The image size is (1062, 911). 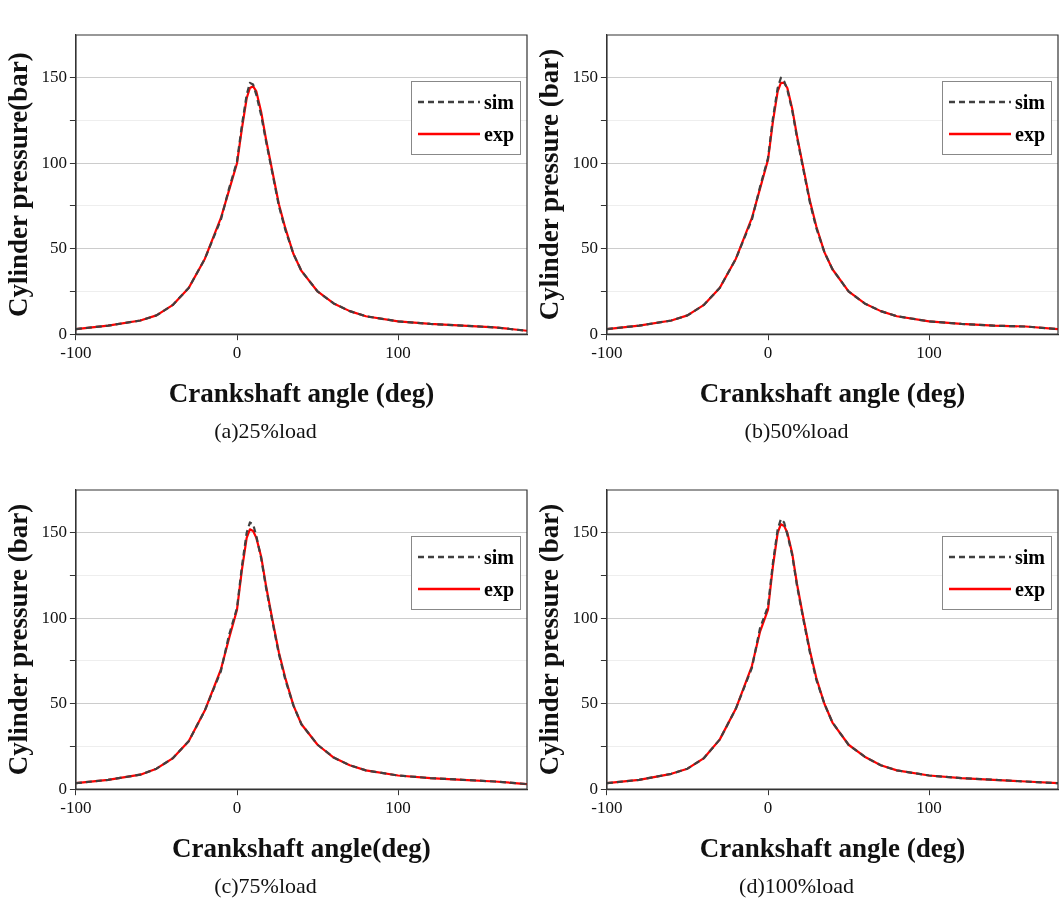 I want to click on text: (a)25%load, so click(x=265, y=431).